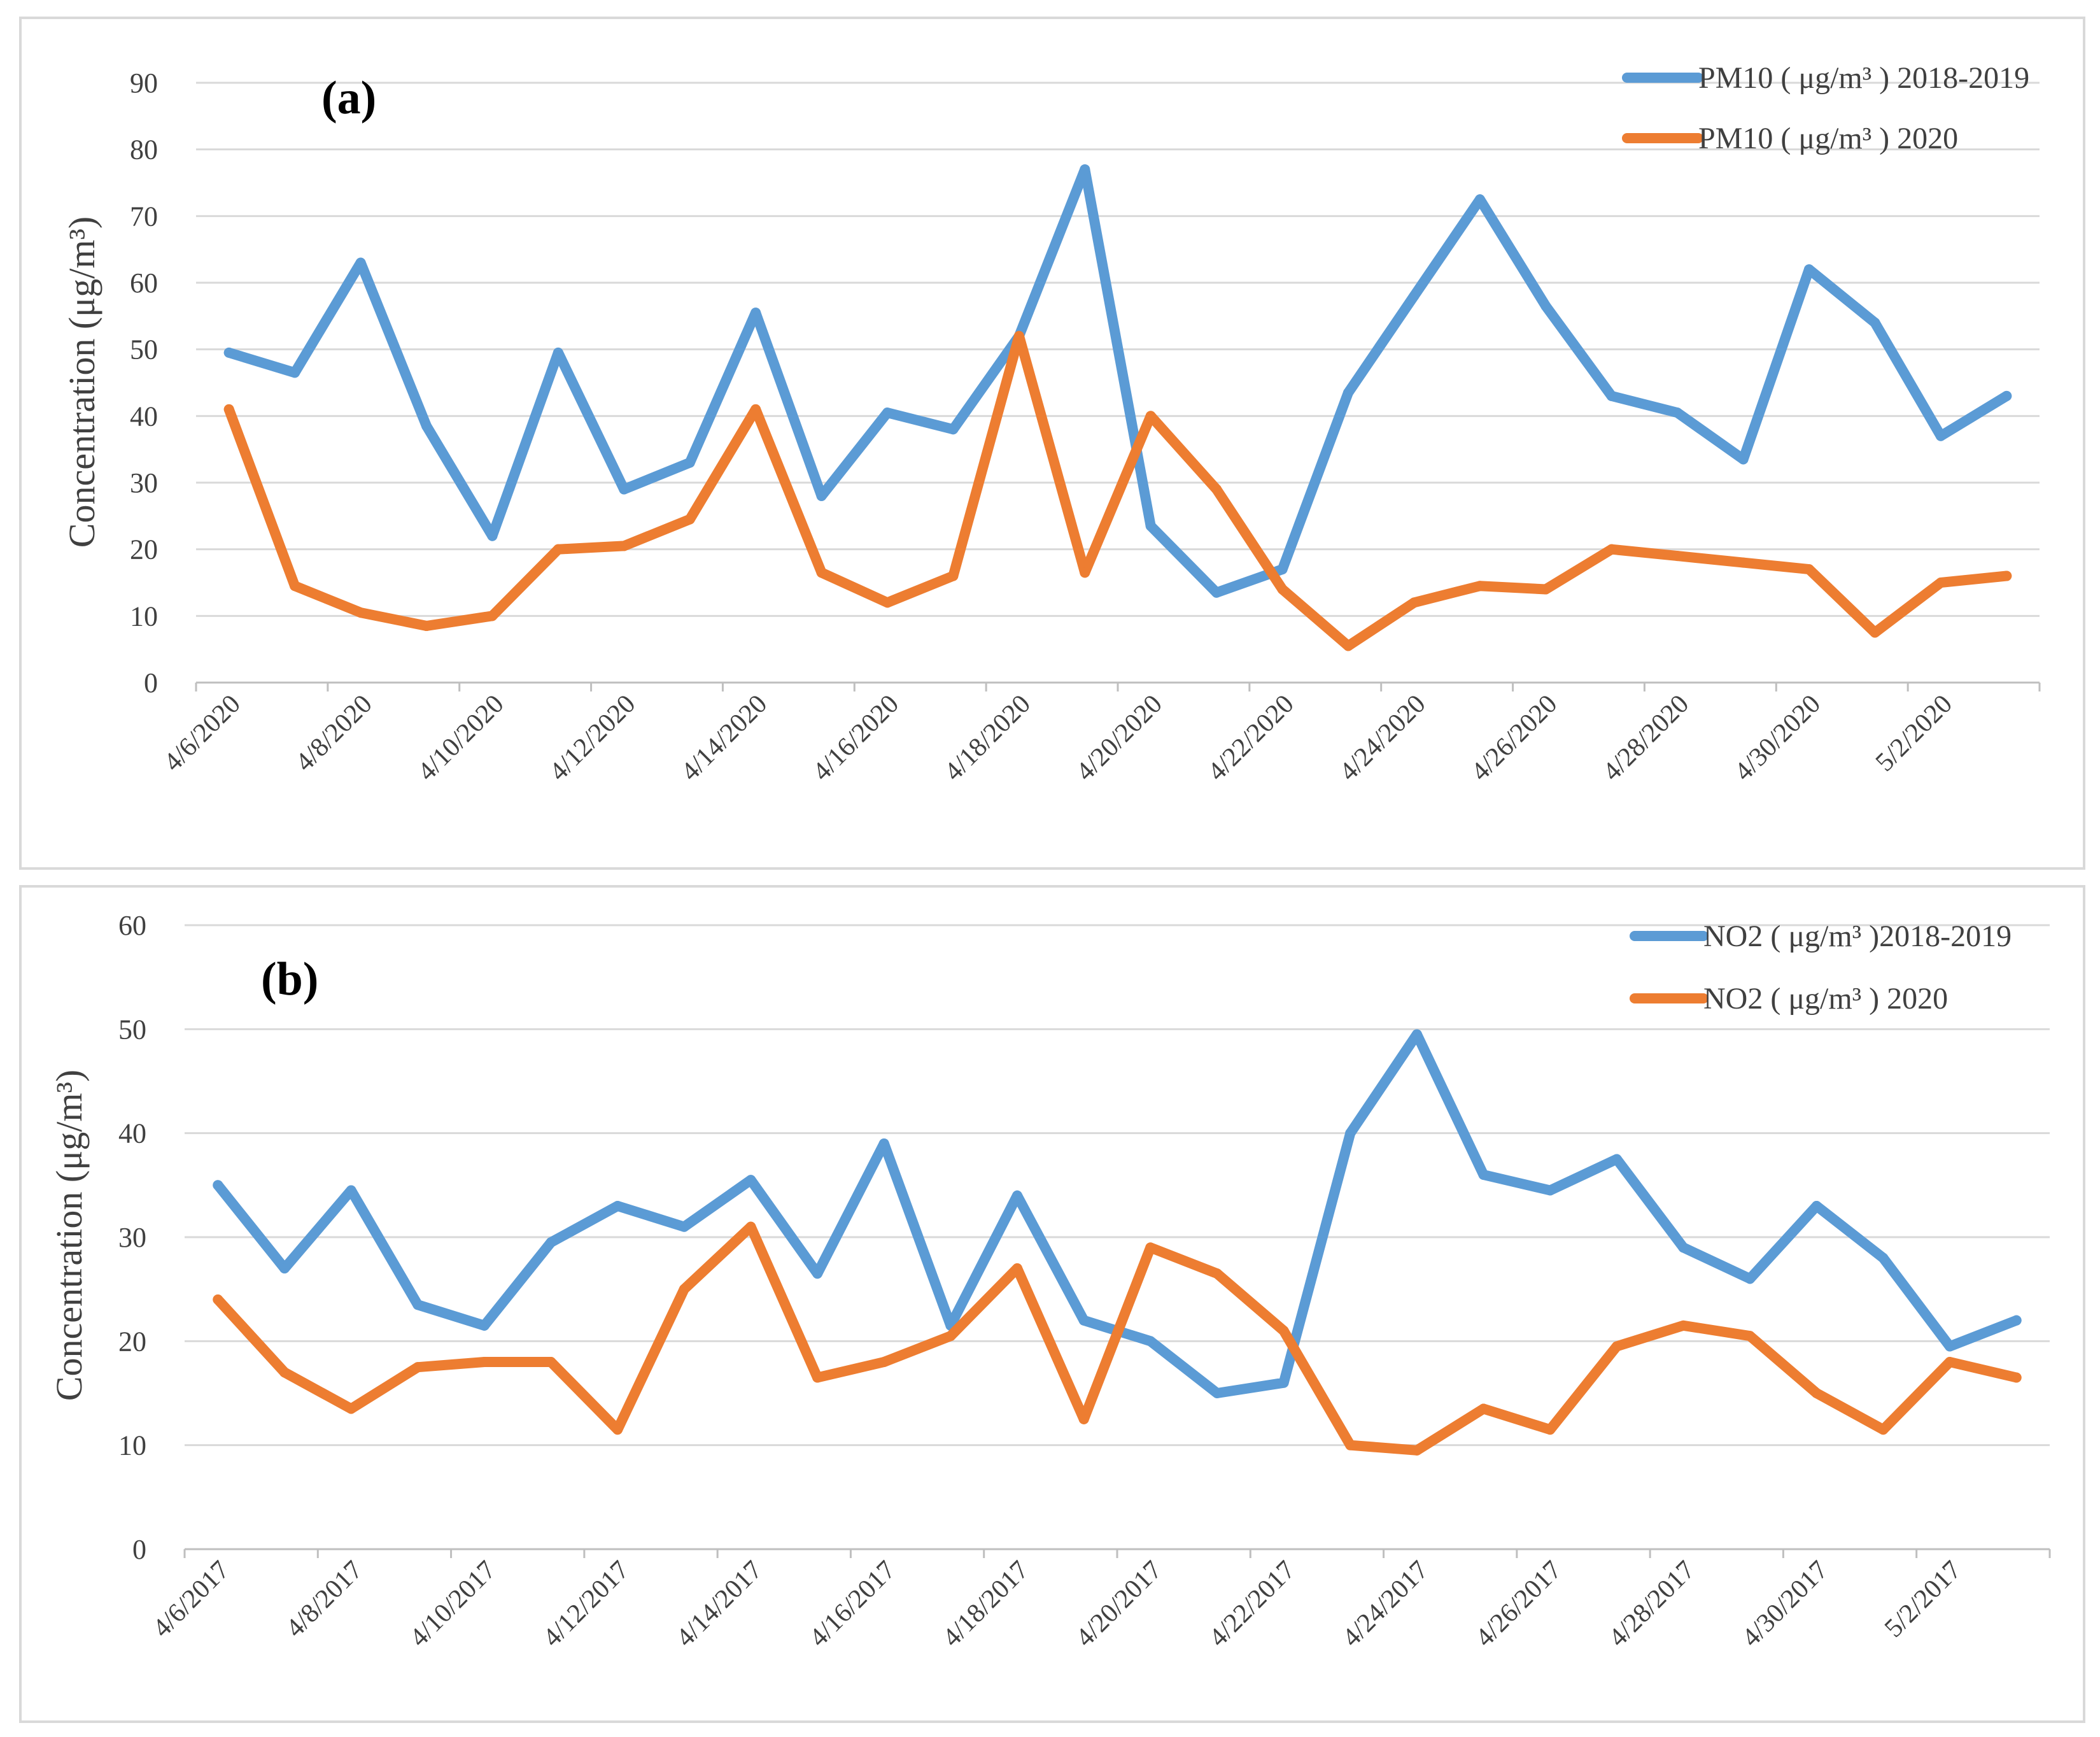 The width and height of the screenshot is (2100, 1737). Describe the element at coordinates (144, 416) in the screenshot. I see `y-tick-label: 40` at that location.